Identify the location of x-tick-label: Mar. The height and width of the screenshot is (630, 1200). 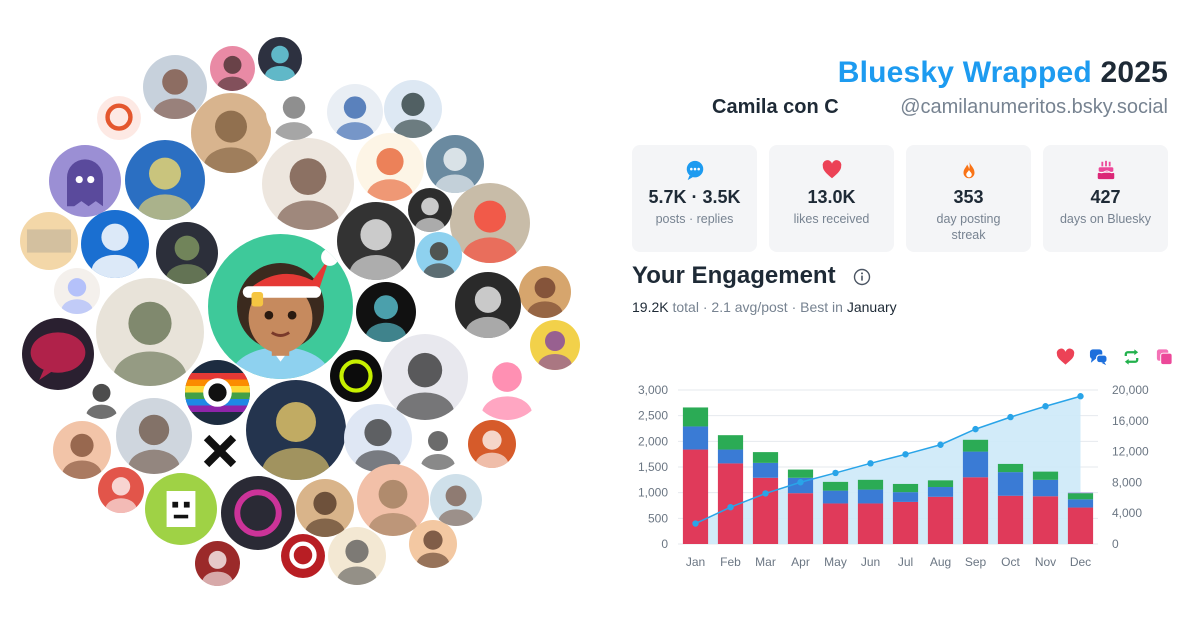
(765, 562).